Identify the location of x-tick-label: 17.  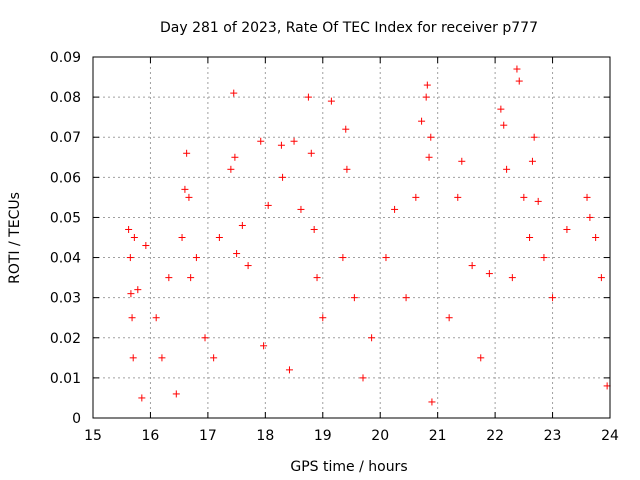
(208, 436).